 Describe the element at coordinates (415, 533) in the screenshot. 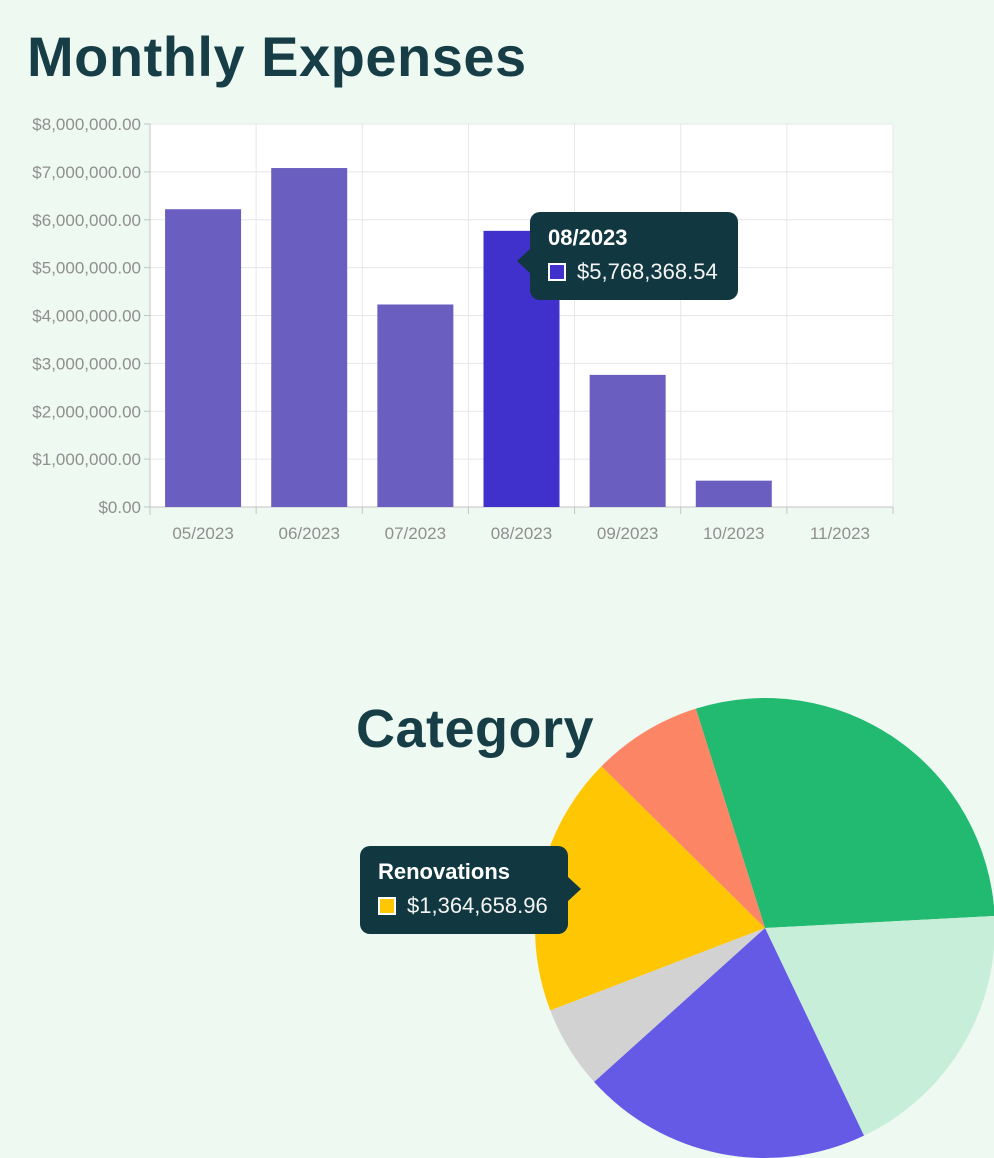

I see `svg-text: 07/2023` at that location.